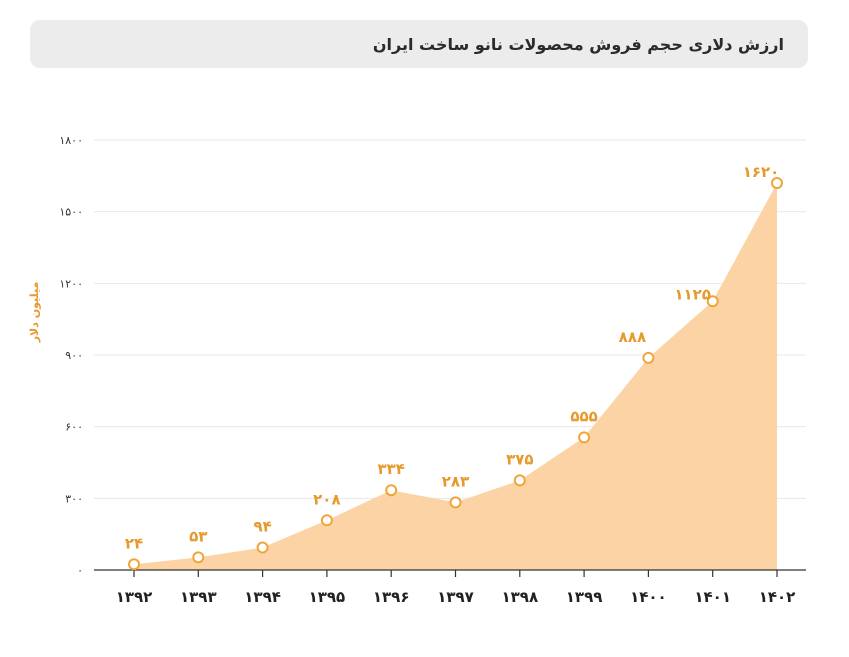 This screenshot has height=657, width=849. I want to click on data-label: ۵۳, so click(198, 536).